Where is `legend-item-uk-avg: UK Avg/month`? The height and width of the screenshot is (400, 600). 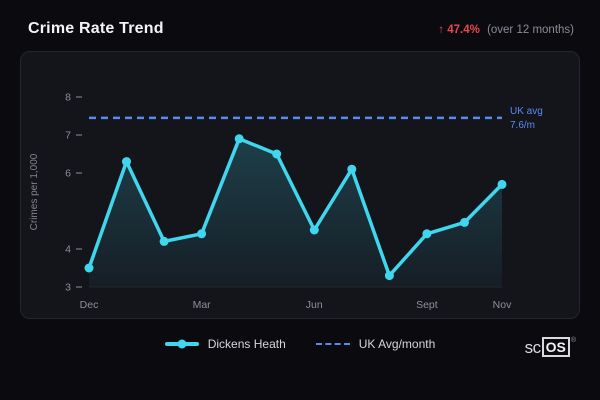 legend-item-uk-avg: UK Avg/month is located at coordinates (375, 344).